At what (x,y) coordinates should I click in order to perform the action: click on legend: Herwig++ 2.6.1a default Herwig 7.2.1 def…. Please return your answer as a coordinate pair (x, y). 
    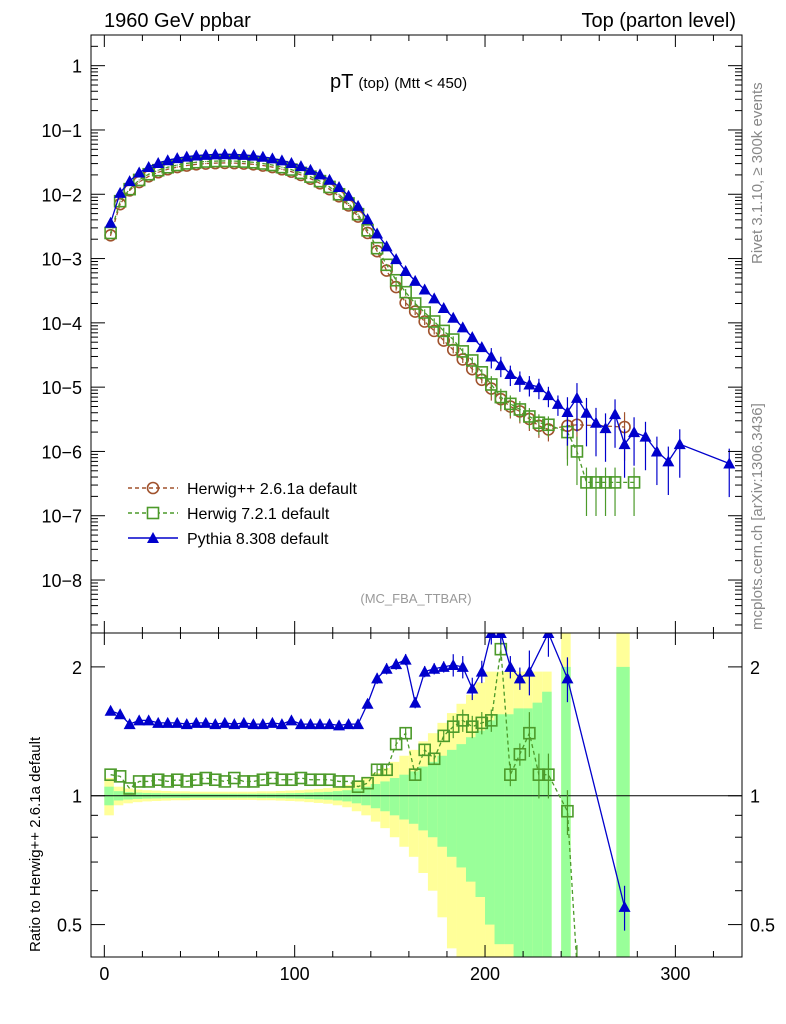
    Looking at the image, I should click on (242, 514).